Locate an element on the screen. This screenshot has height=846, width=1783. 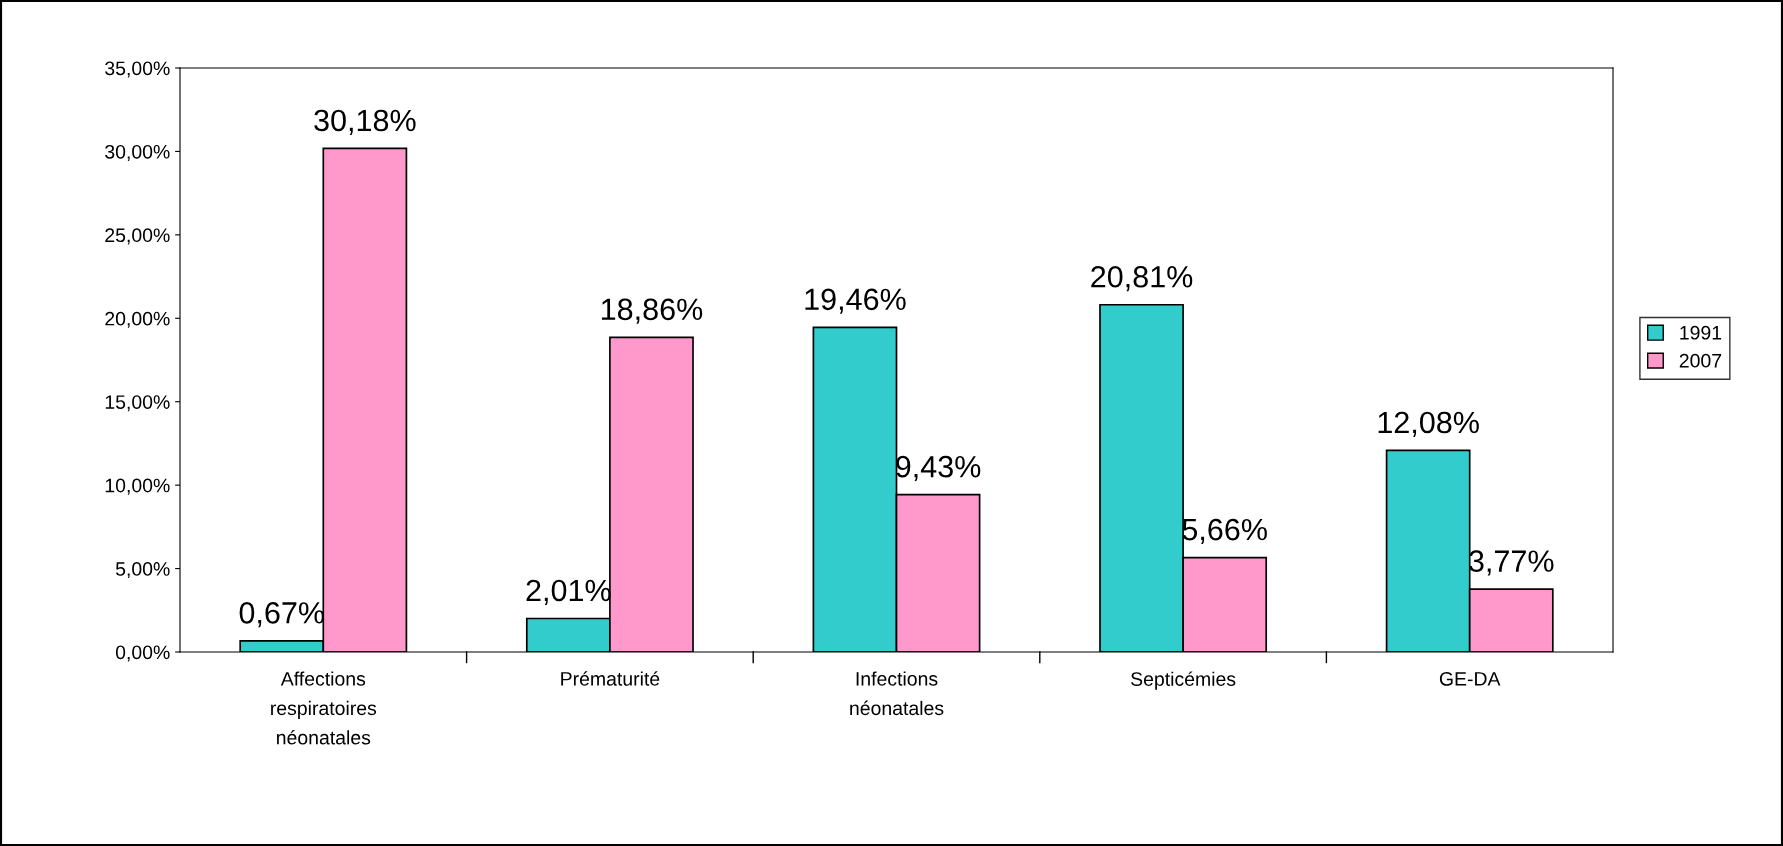
x-tick-label: GE-DA is located at coordinates (1470, 678).